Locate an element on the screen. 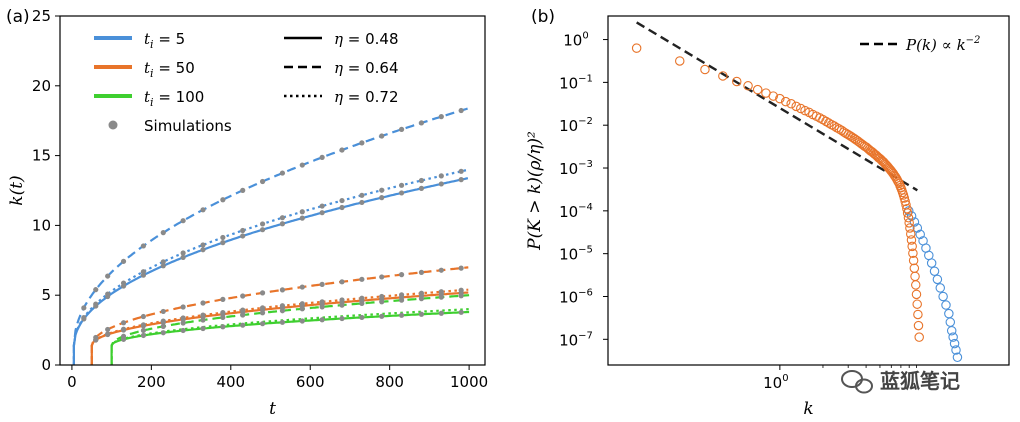  tick-exp: 0 is located at coordinates (585, 36).